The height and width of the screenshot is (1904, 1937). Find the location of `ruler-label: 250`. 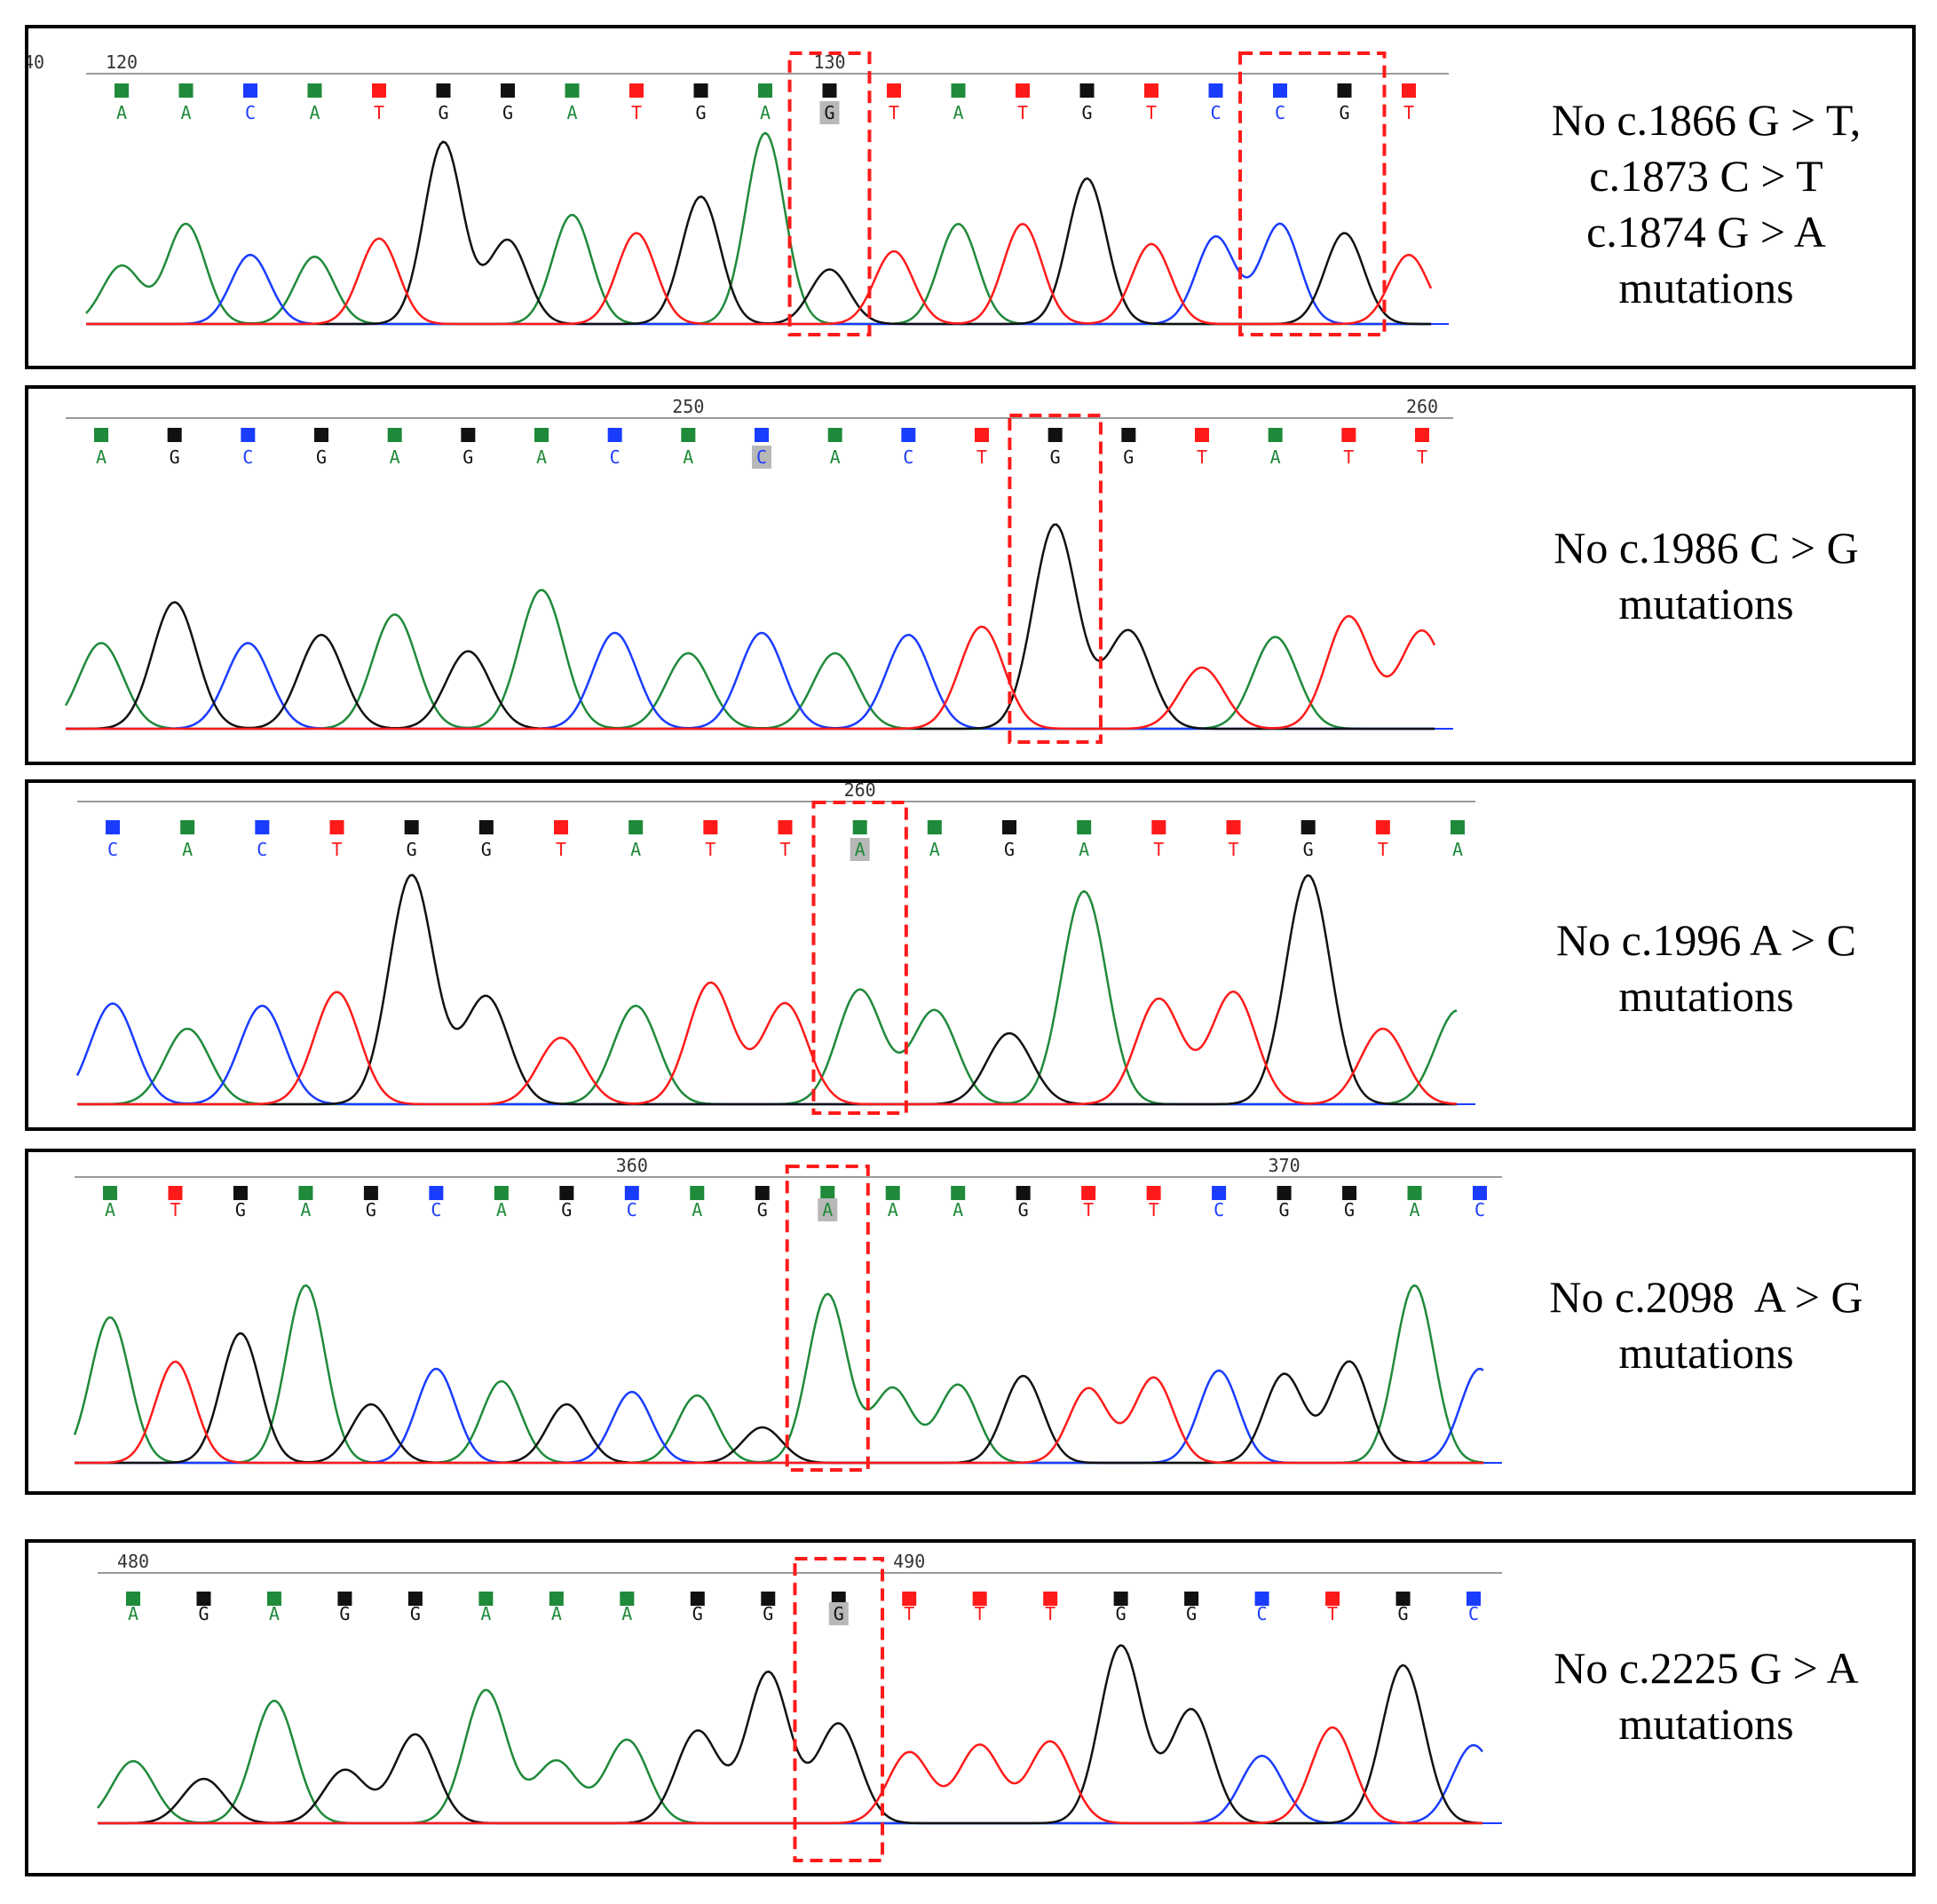

ruler-label: 250 is located at coordinates (688, 406).